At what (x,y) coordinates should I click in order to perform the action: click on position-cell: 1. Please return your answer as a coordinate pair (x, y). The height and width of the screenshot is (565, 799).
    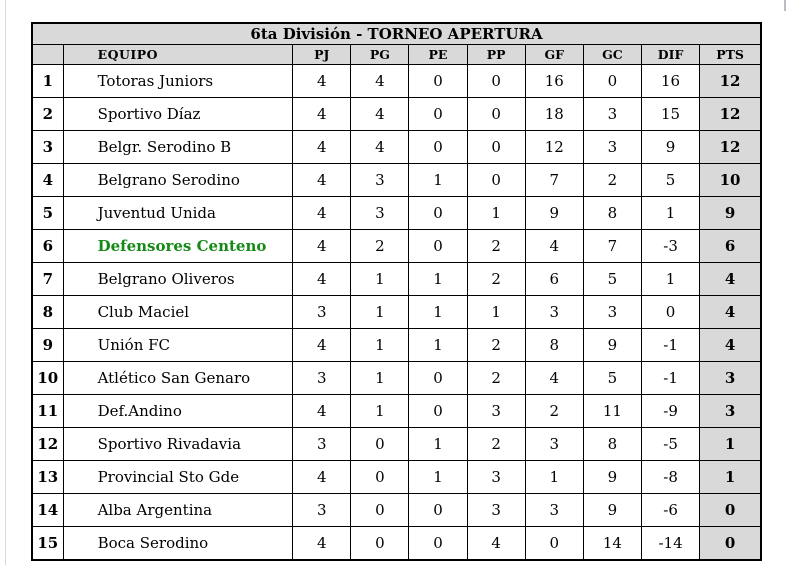
    Looking at the image, I should click on (47, 81).